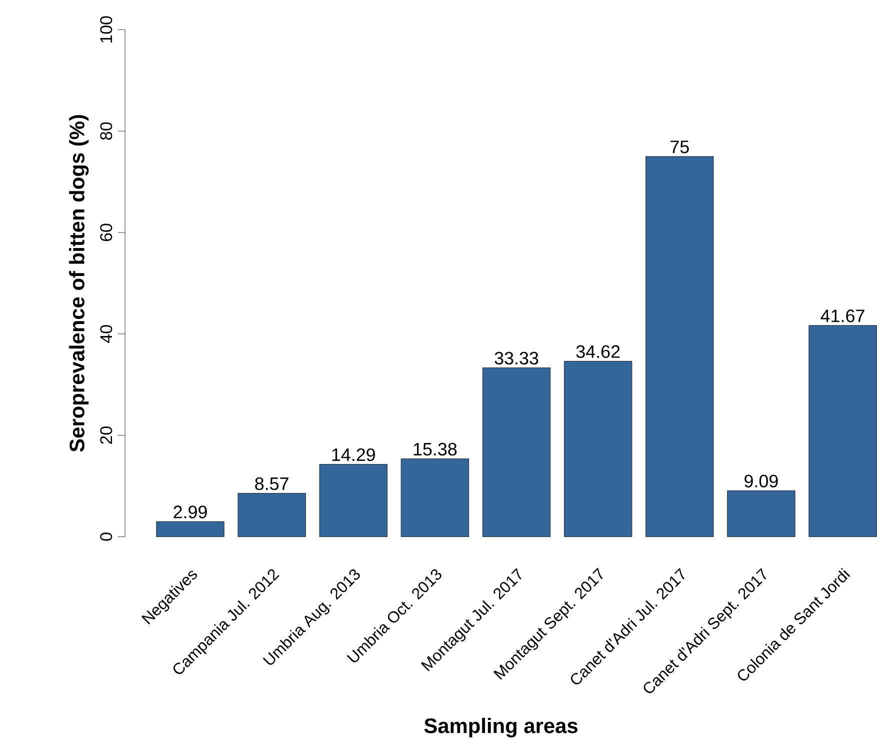 The height and width of the screenshot is (748, 877). Describe the element at coordinates (353, 455) in the screenshot. I see `data-label: 14.29` at that location.